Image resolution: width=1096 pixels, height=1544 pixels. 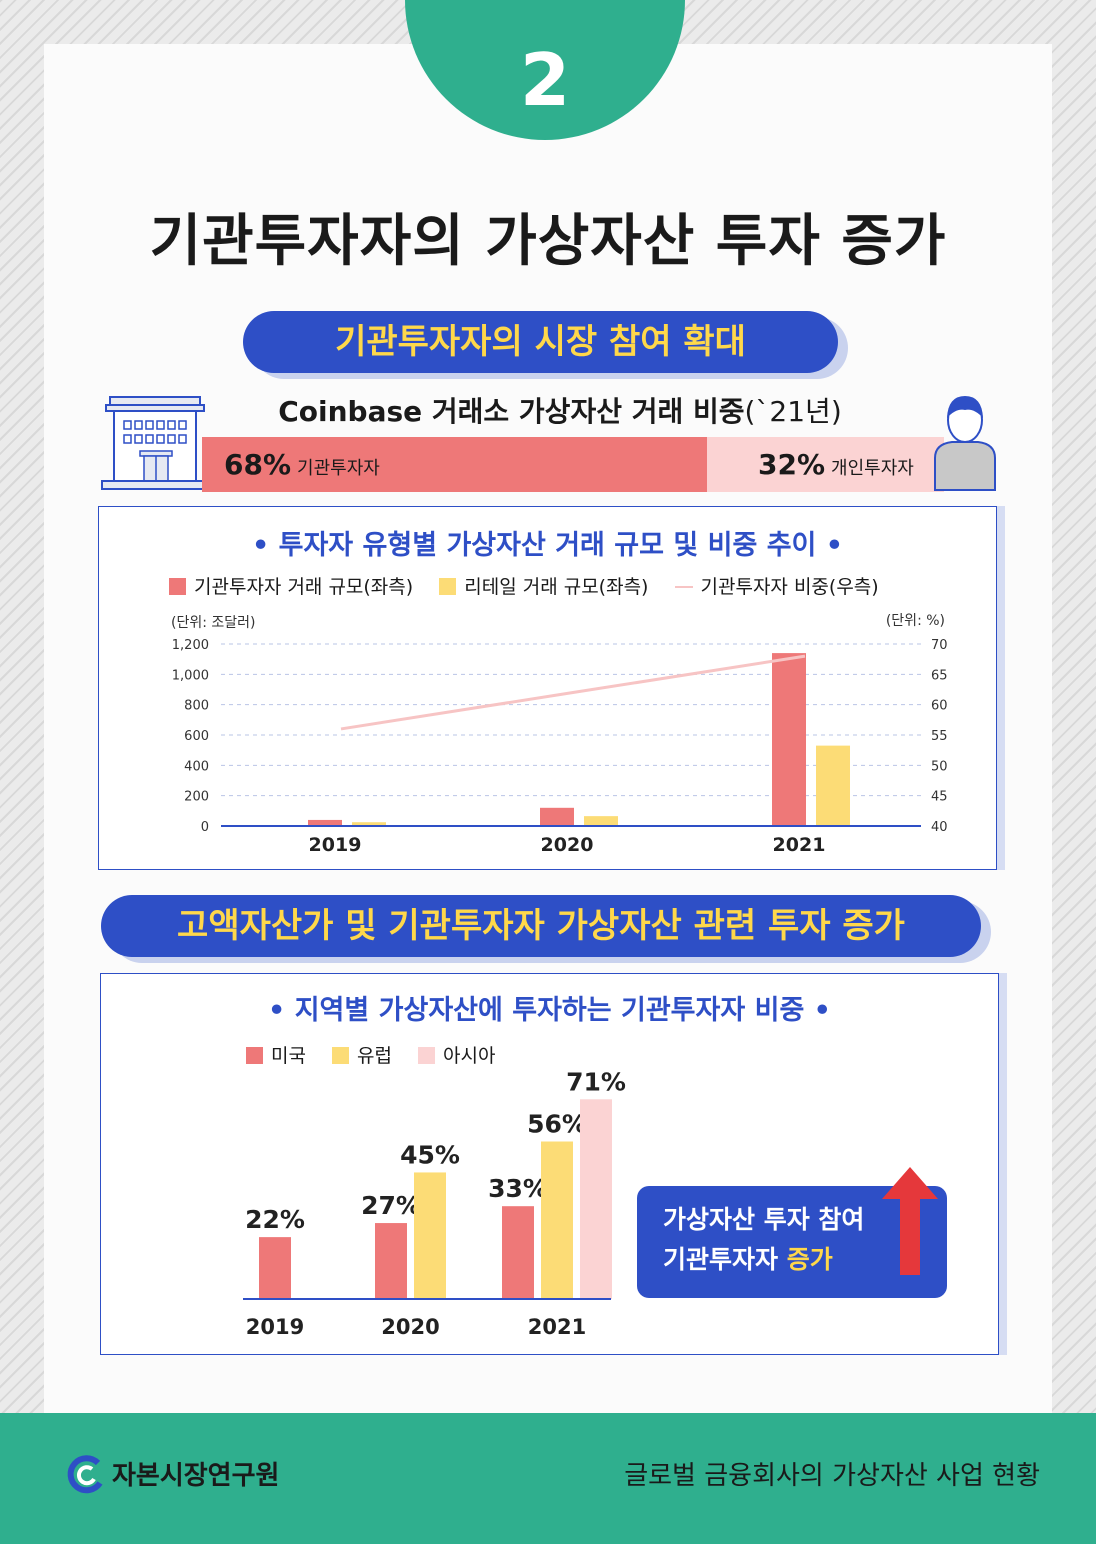 I want to click on volume-chart-title: • 투자자 유형별 가상자산 거래 규모 및 비중 추이 •, so click(x=547, y=542).